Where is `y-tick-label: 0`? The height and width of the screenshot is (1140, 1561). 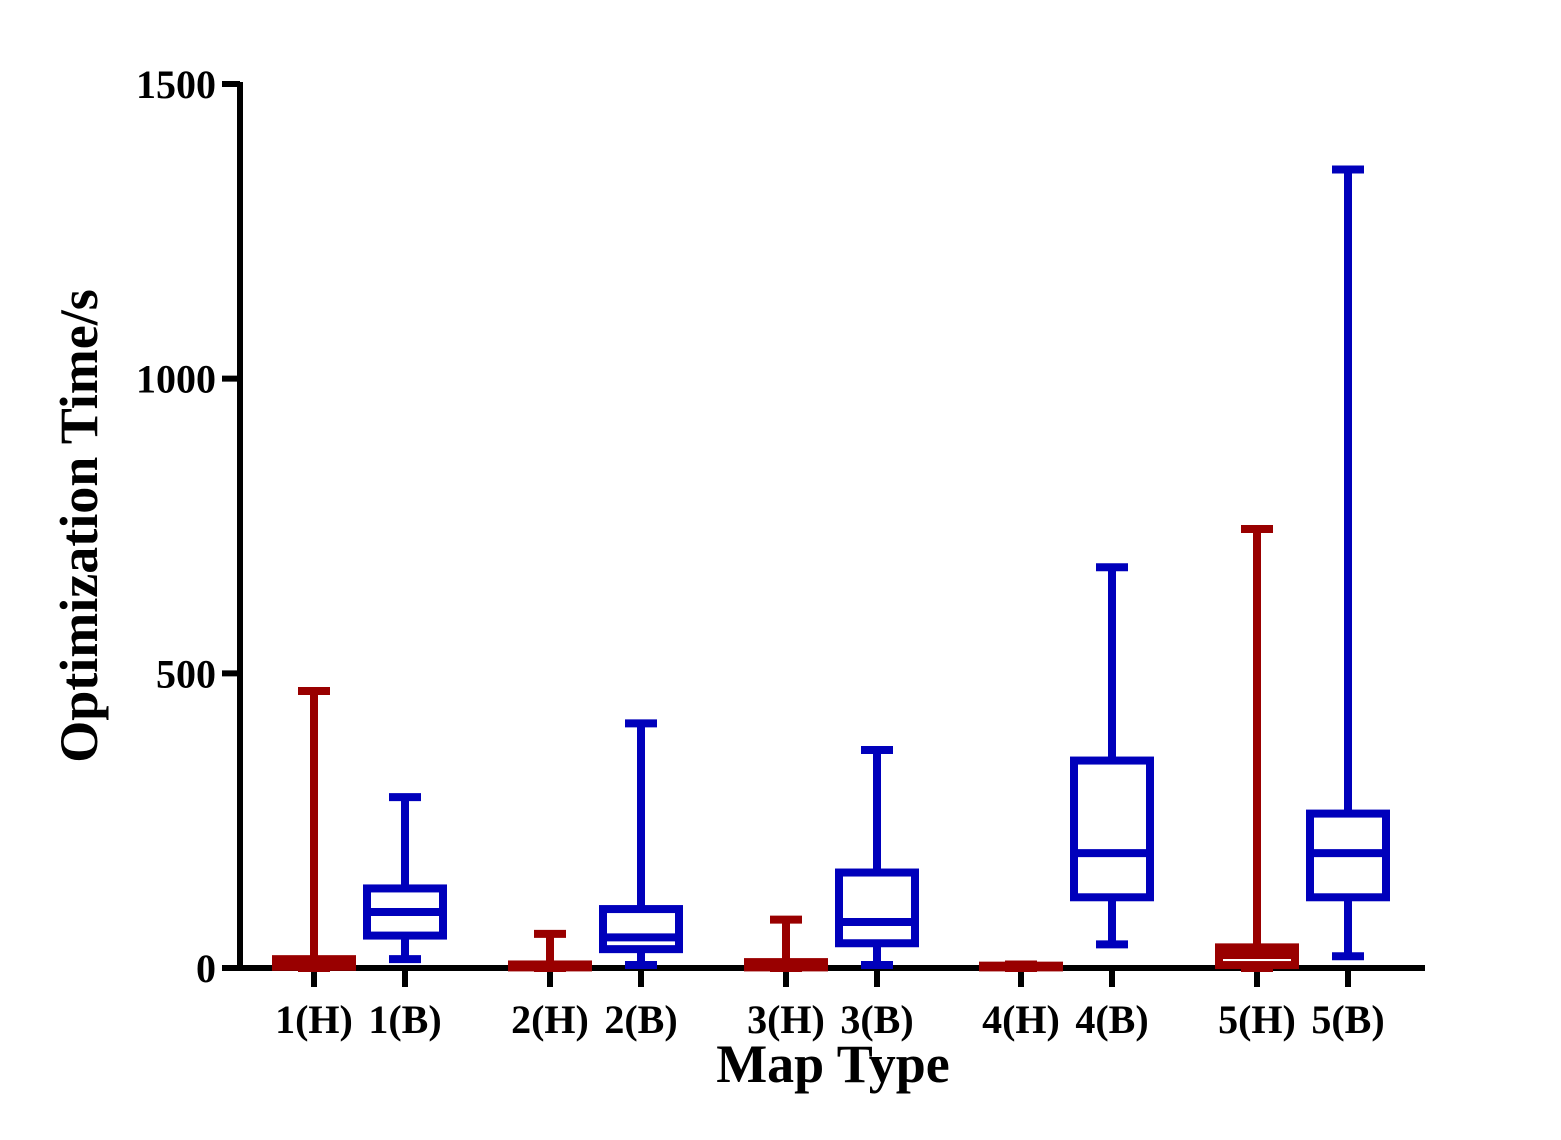 y-tick-label: 0 is located at coordinates (206, 968).